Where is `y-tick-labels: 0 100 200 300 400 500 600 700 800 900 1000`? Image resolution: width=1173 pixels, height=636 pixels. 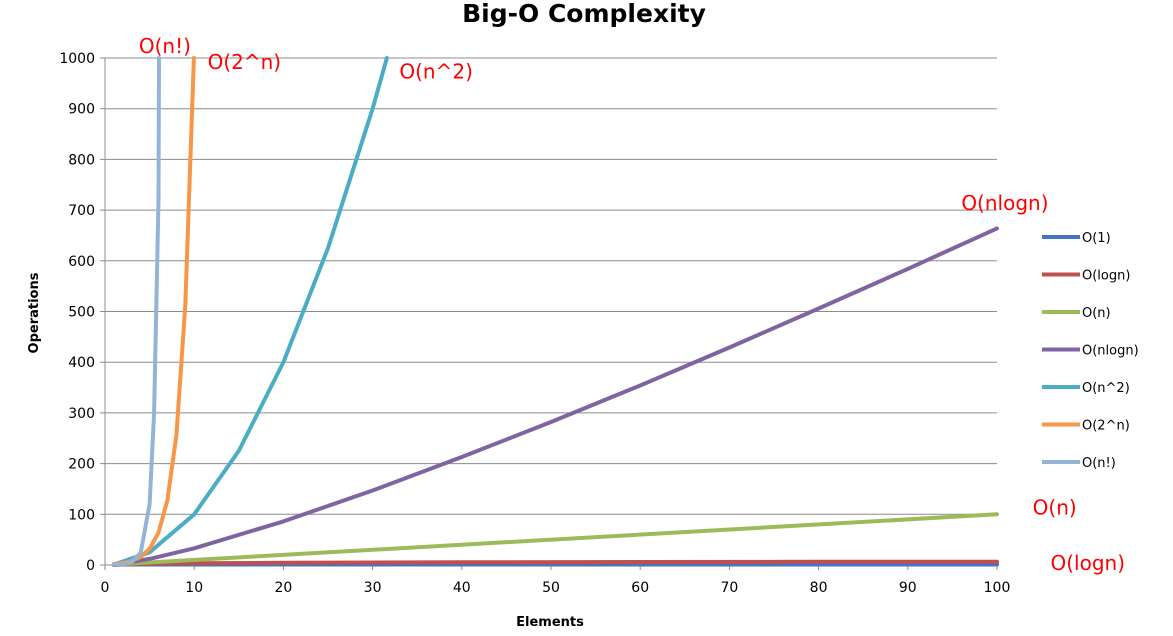
y-tick-labels: 0 100 200 300 400 500 600 700 800 900 1000 is located at coordinates (77, 312).